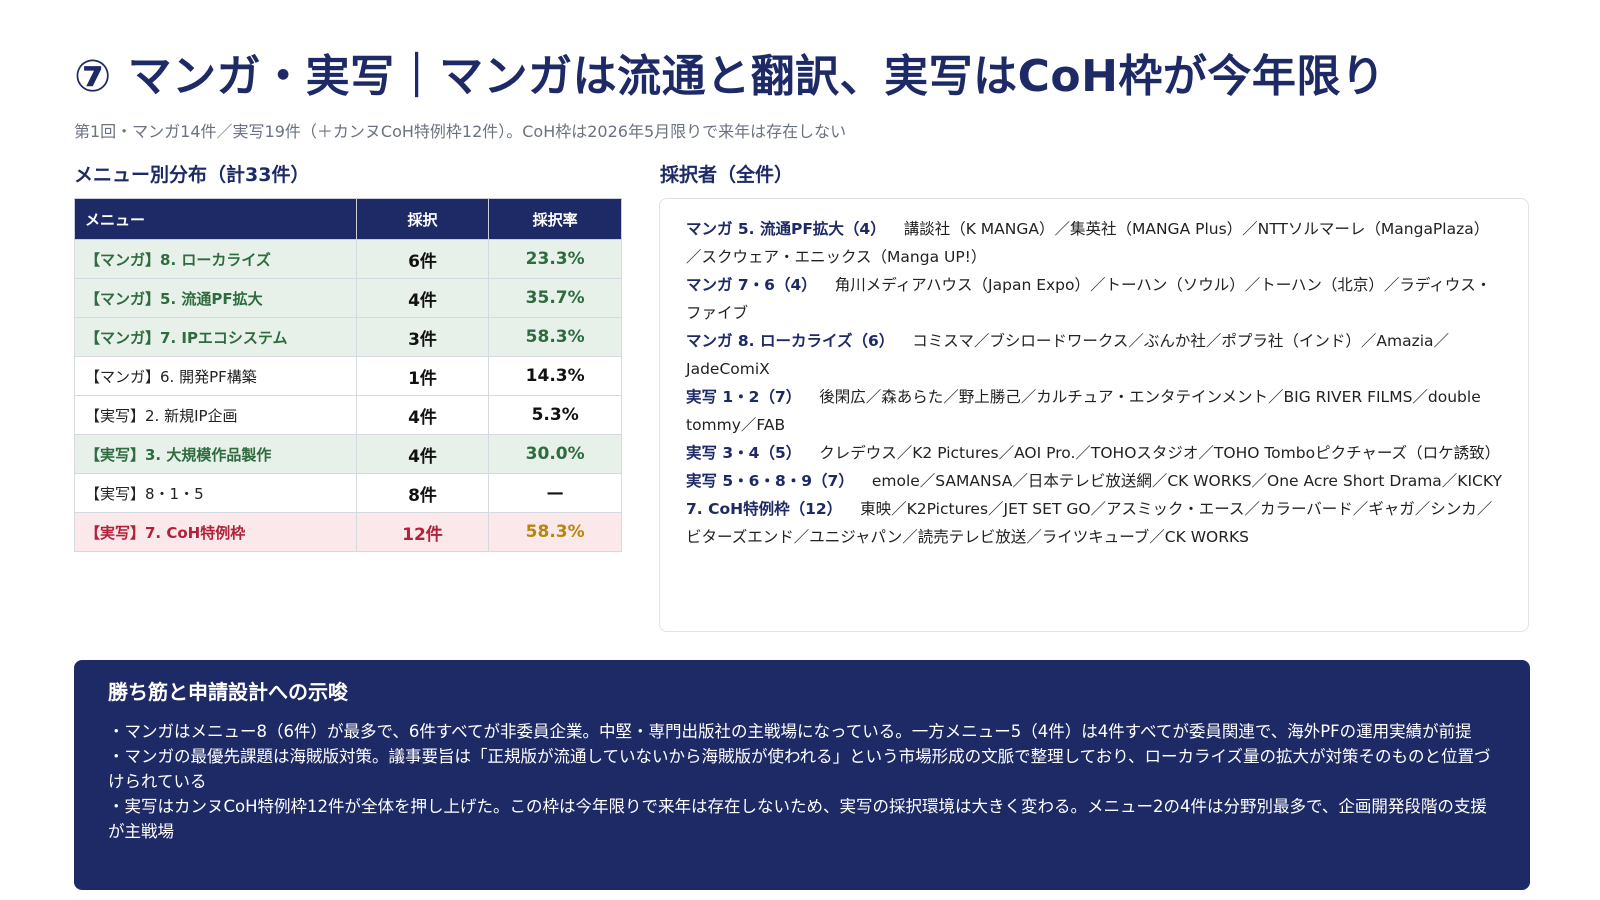 Image resolution: width=1600 pixels, height=900 pixels. Describe the element at coordinates (215, 493) in the screenshot. I see `row-menu: 【実写】8・1・5` at that location.